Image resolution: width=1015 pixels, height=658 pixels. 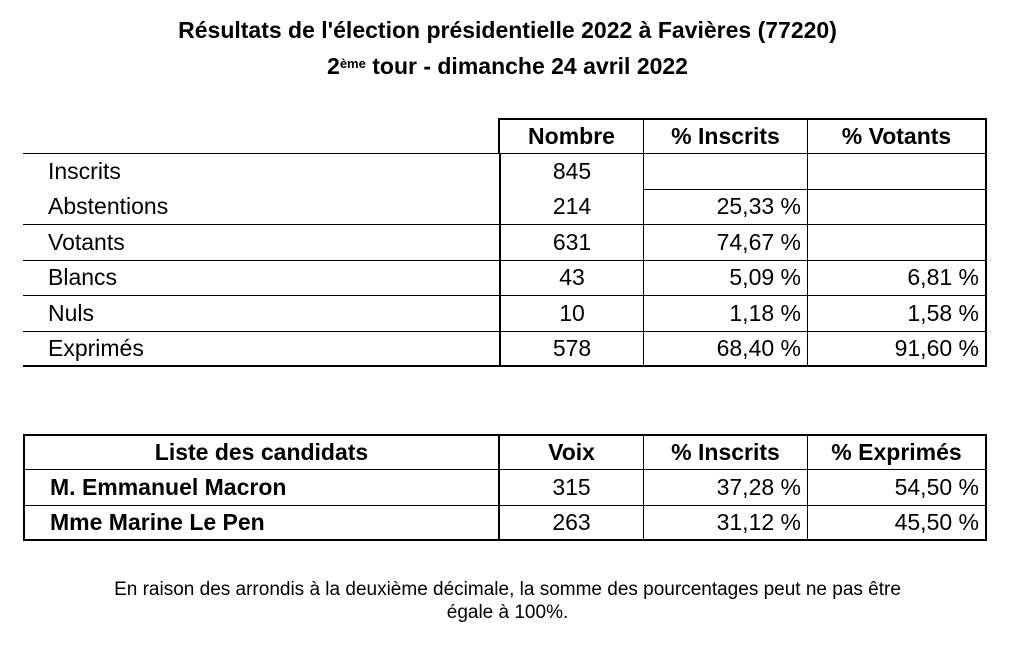 I want to click on candidate-name-le-pen: Mme Marine Le Pen, so click(x=261, y=523).